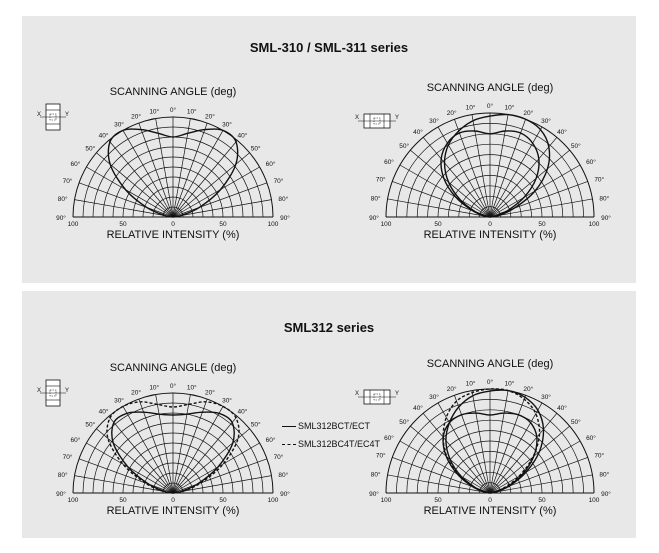 The image size is (659, 553). What do you see at coordinates (331, 426) in the screenshot?
I see `legend-item-solid: SML312BCT/ECT` at bounding box center [331, 426].